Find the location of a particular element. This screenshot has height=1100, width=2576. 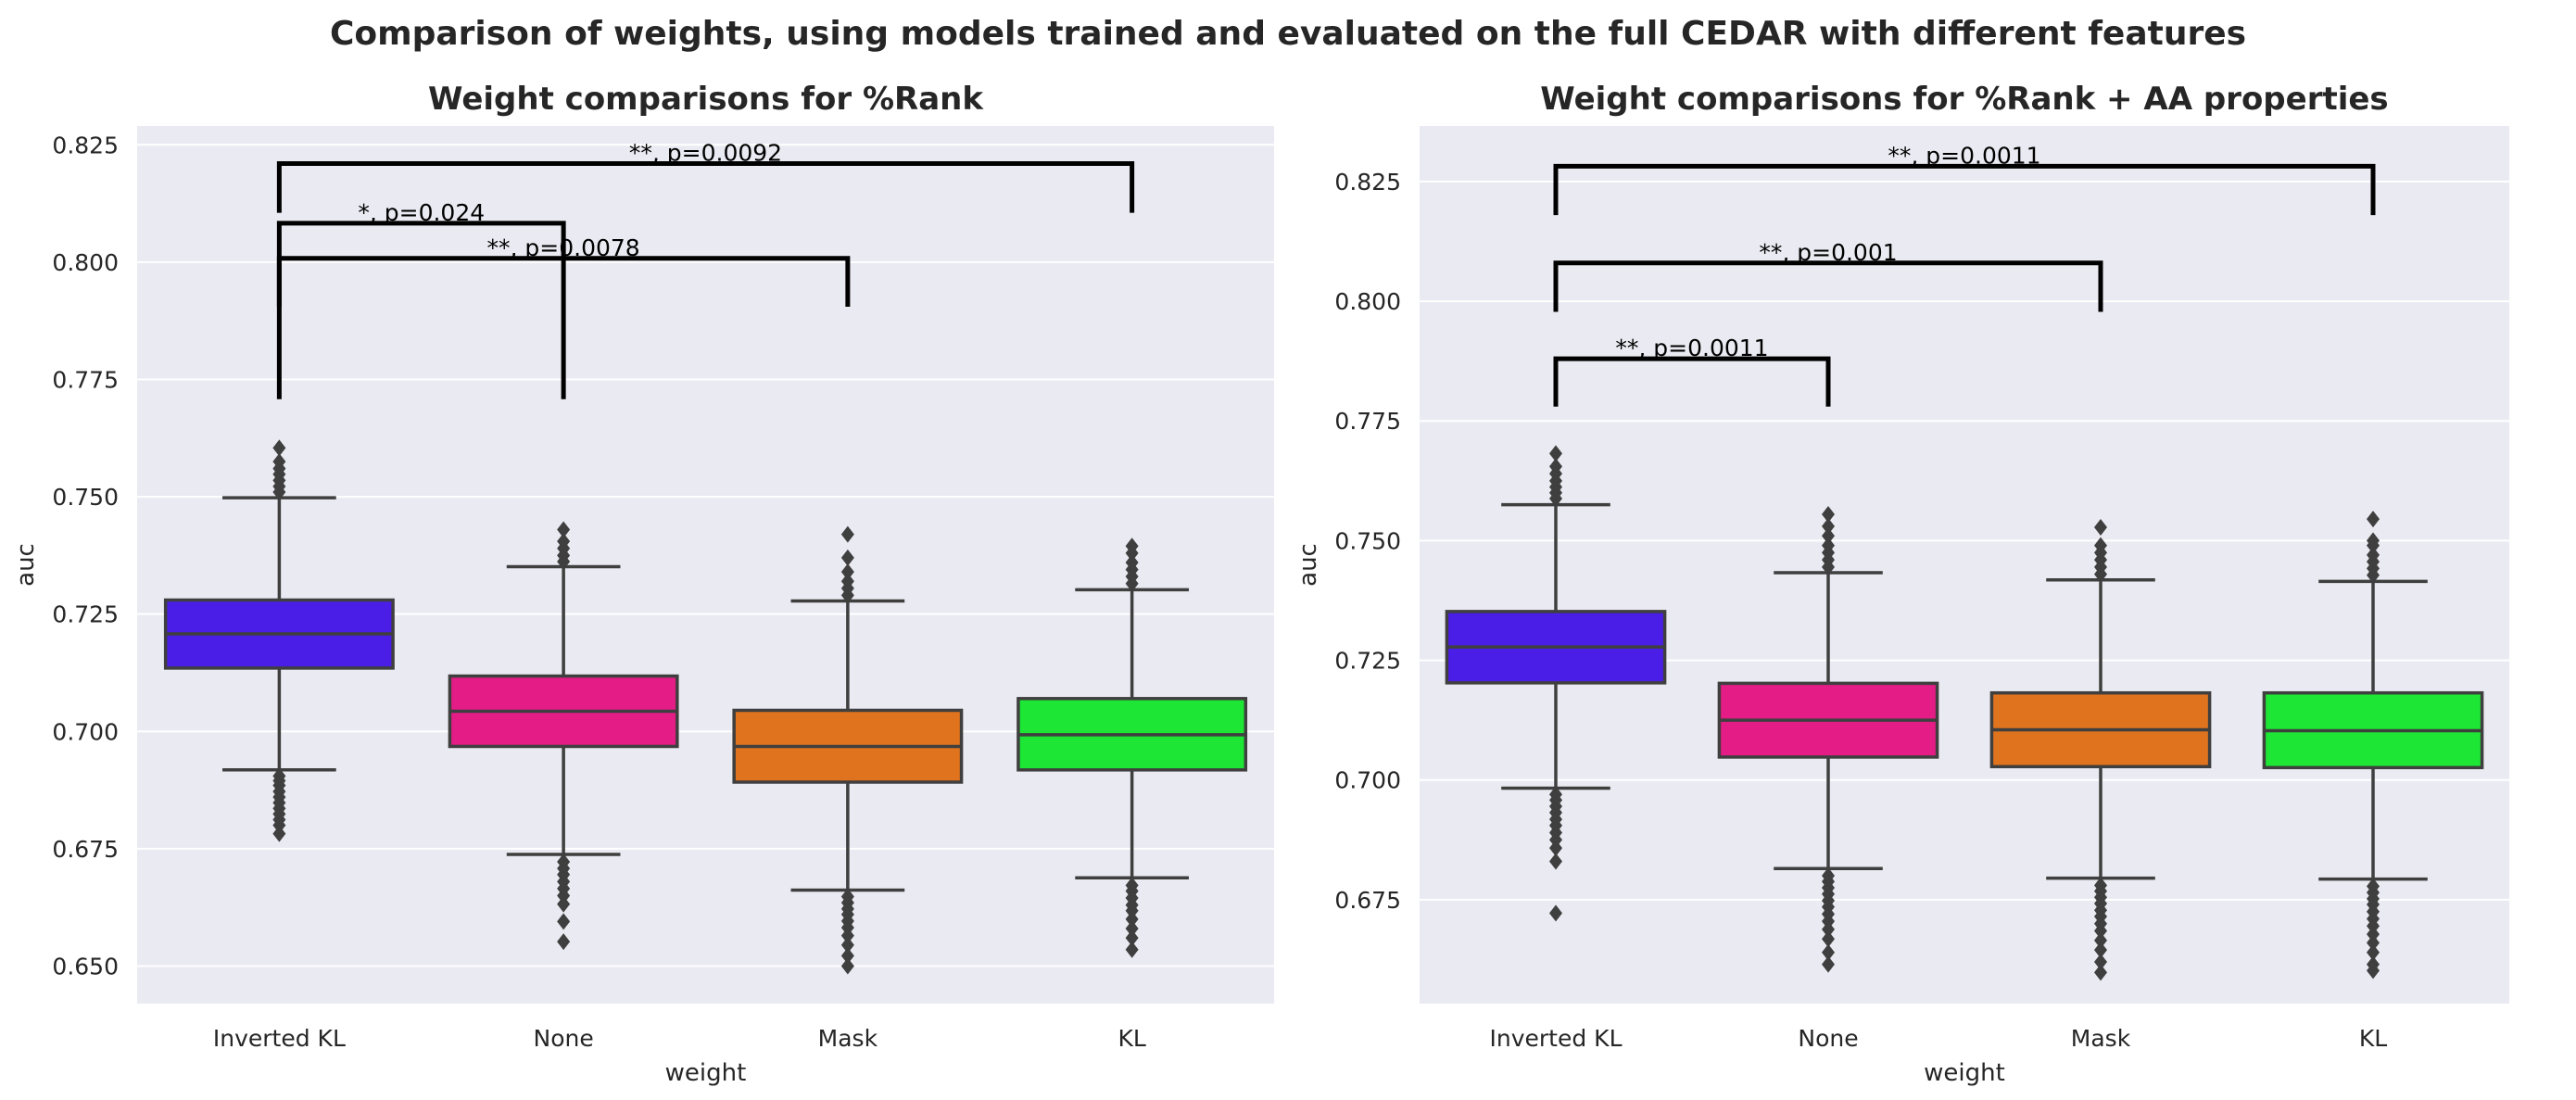

significance-bracket: *, p=0.024 is located at coordinates (421, 299).